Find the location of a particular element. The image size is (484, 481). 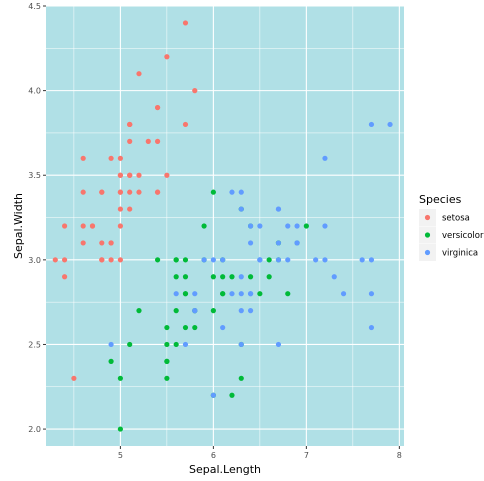

y-tick-label: 3.5 is located at coordinates (34, 175).